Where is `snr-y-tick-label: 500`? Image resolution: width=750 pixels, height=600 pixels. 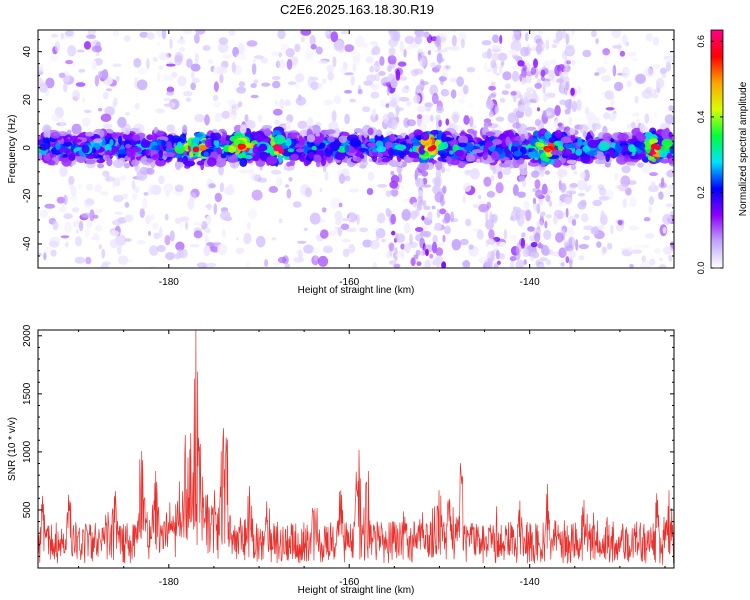
snr-y-tick-label: 500 is located at coordinates (27, 509).